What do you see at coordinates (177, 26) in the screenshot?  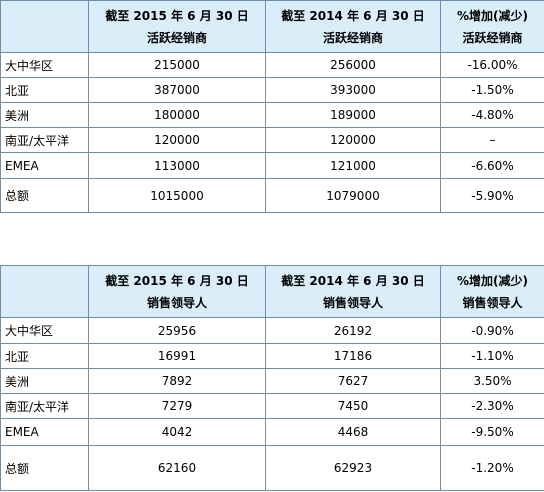 I see `header-cell: 截至 2015 年 6 月 30 日活跃经销商` at bounding box center [177, 26].